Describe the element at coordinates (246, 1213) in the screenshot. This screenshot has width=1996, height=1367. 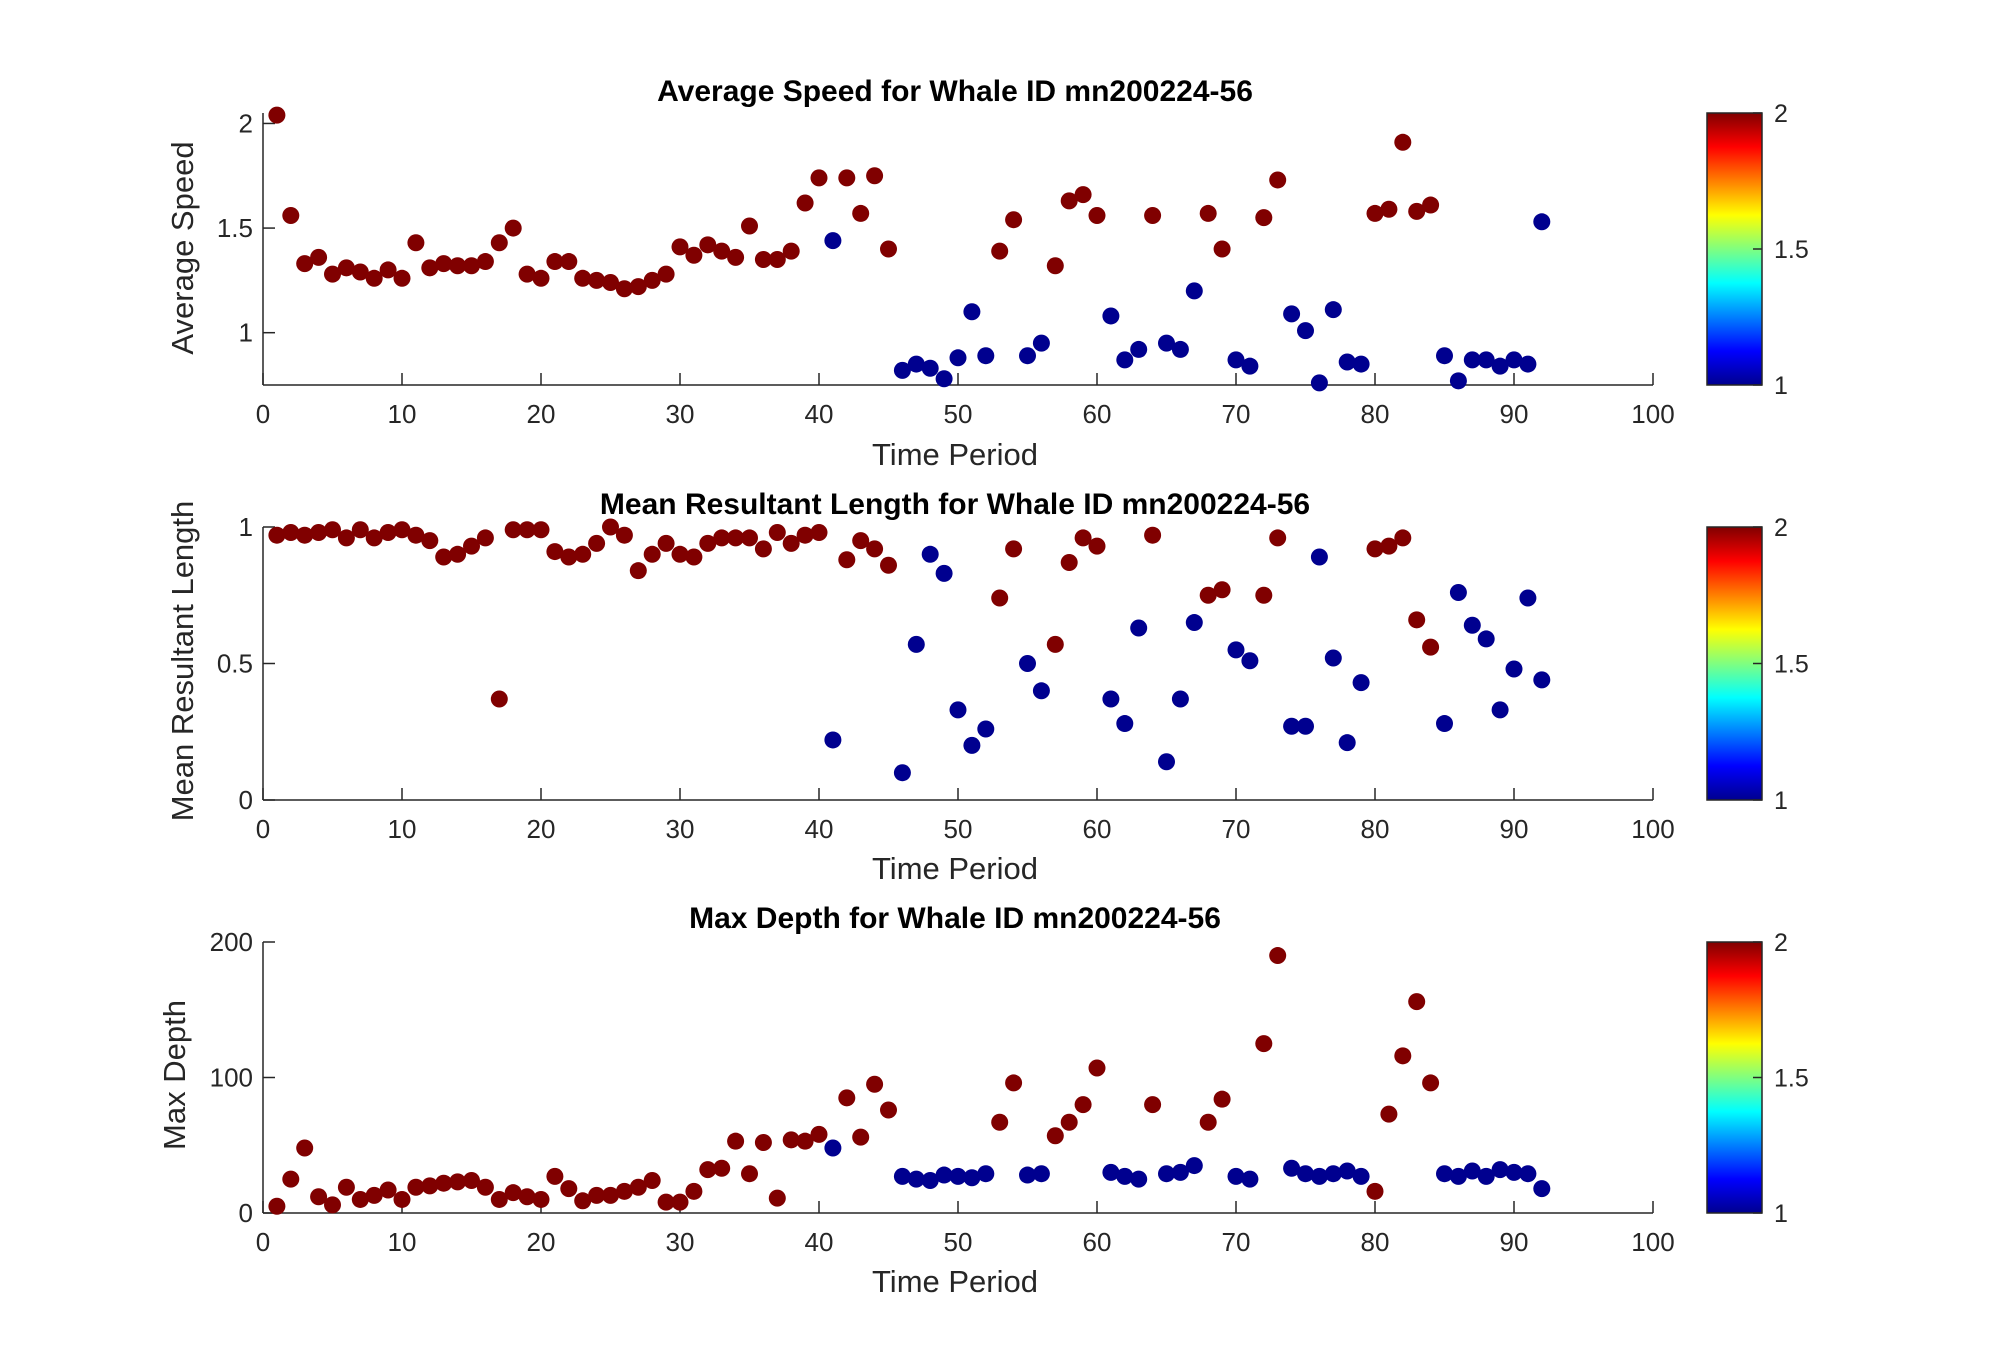
I see `y-tick-label: 0` at that location.